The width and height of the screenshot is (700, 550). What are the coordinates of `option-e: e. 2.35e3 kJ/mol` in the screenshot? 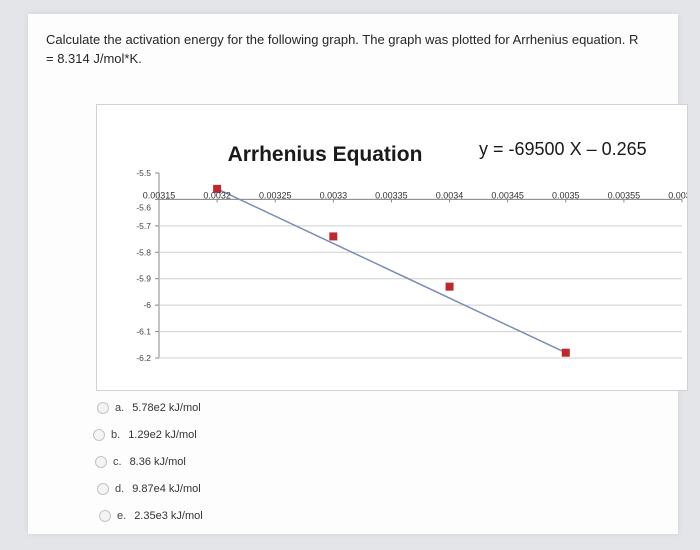 It's located at (151, 516).